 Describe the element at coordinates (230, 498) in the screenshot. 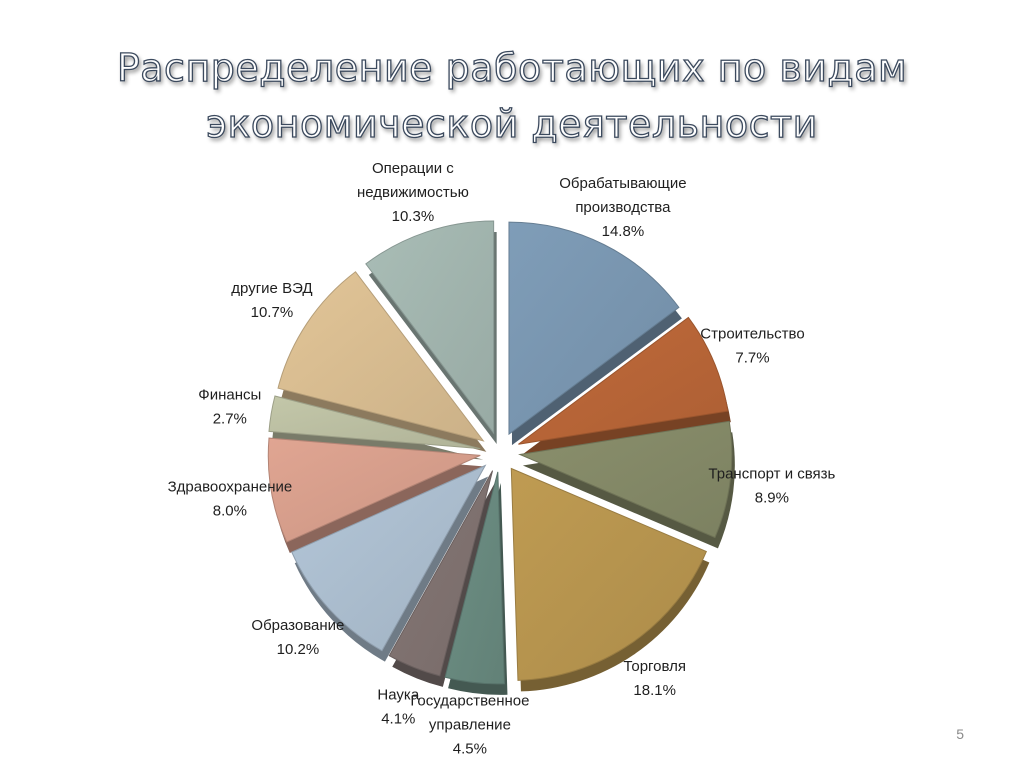

I see `pie-slice-label: Здравоохранение 8.0%` at that location.